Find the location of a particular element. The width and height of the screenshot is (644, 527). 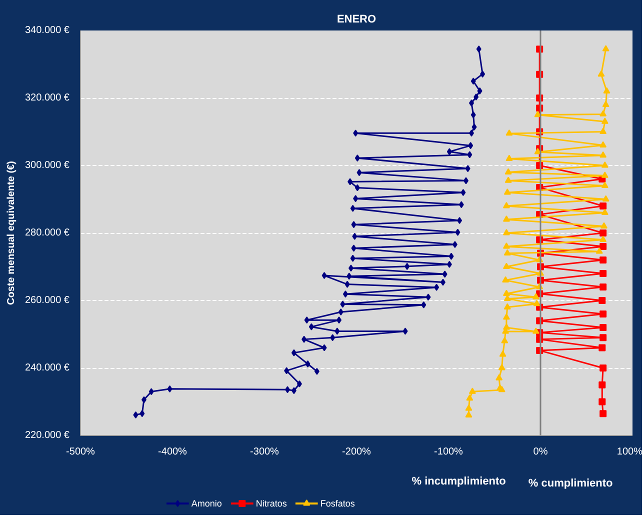

y-axis-title: Coste mensual equivalente (€) is located at coordinates (12, 233).